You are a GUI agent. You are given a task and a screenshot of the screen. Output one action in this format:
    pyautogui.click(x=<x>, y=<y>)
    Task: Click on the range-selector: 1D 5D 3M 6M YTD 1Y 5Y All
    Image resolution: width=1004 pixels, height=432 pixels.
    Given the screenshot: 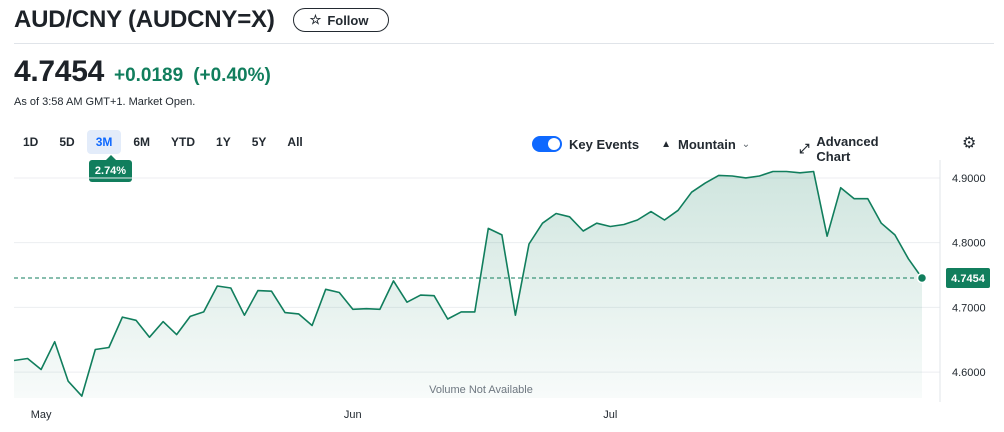 What is the action you would take?
    pyautogui.click(x=164, y=142)
    